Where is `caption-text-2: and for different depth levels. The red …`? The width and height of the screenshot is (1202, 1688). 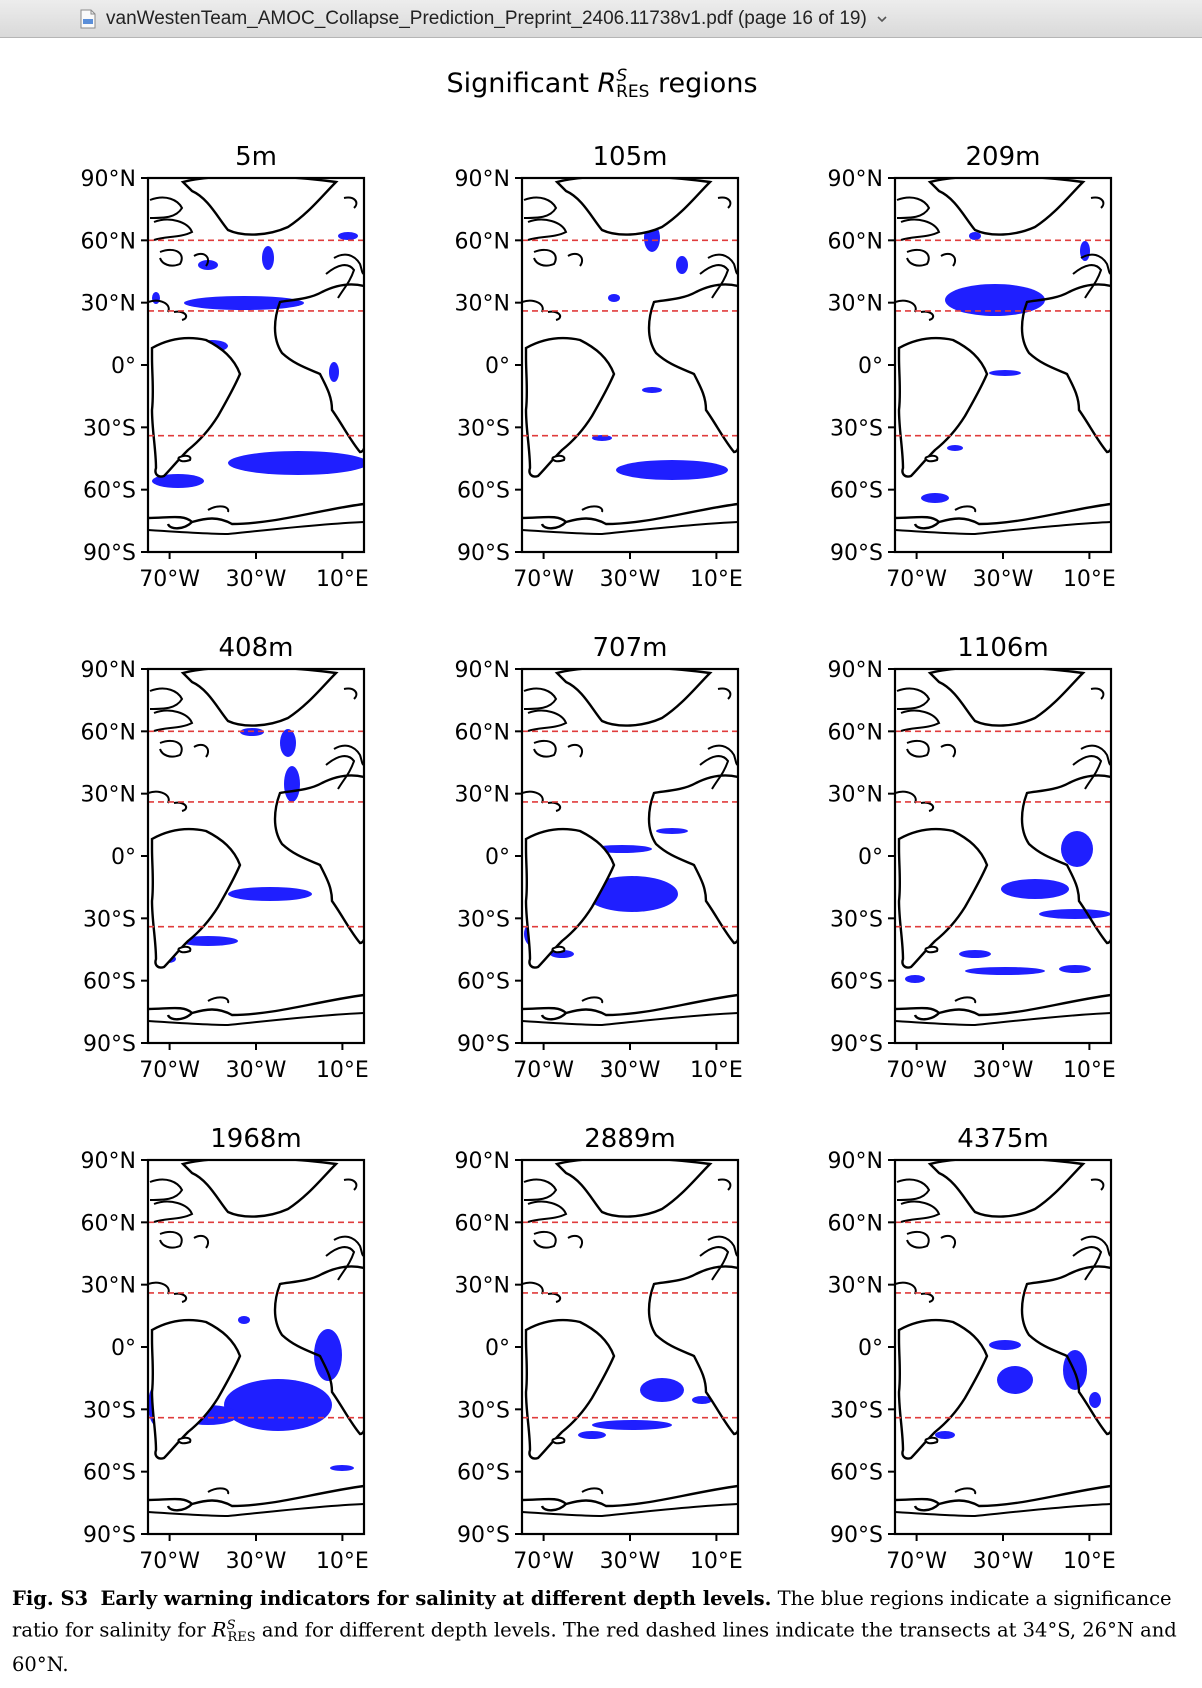
caption-text-2: and for different depth levels. The red … is located at coordinates (594, 1647).